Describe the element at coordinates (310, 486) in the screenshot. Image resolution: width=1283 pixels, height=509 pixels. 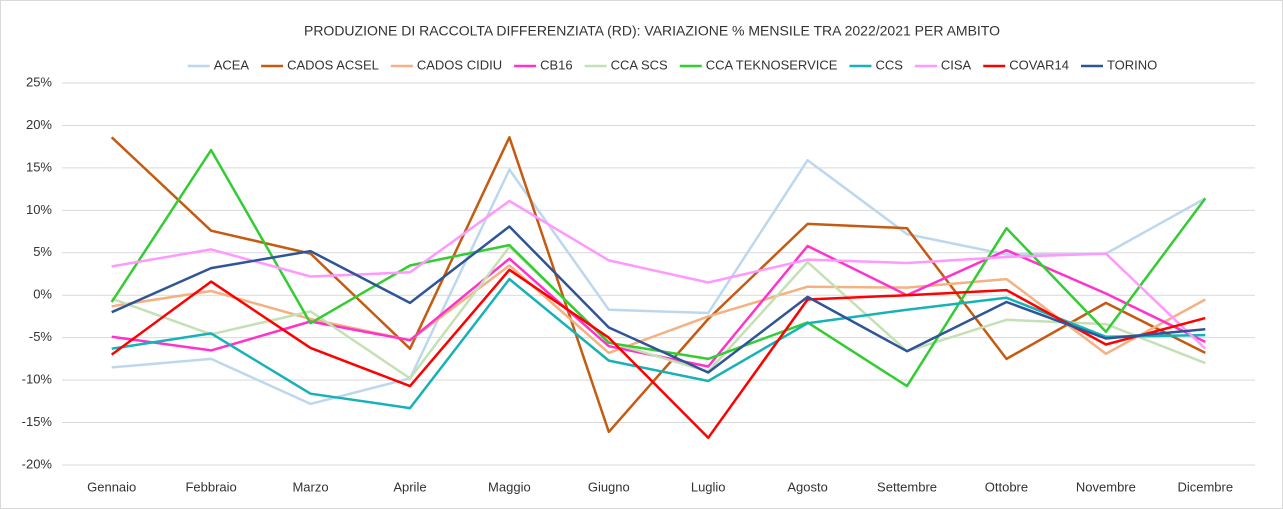
I see `x-tick-label: Marzo` at that location.